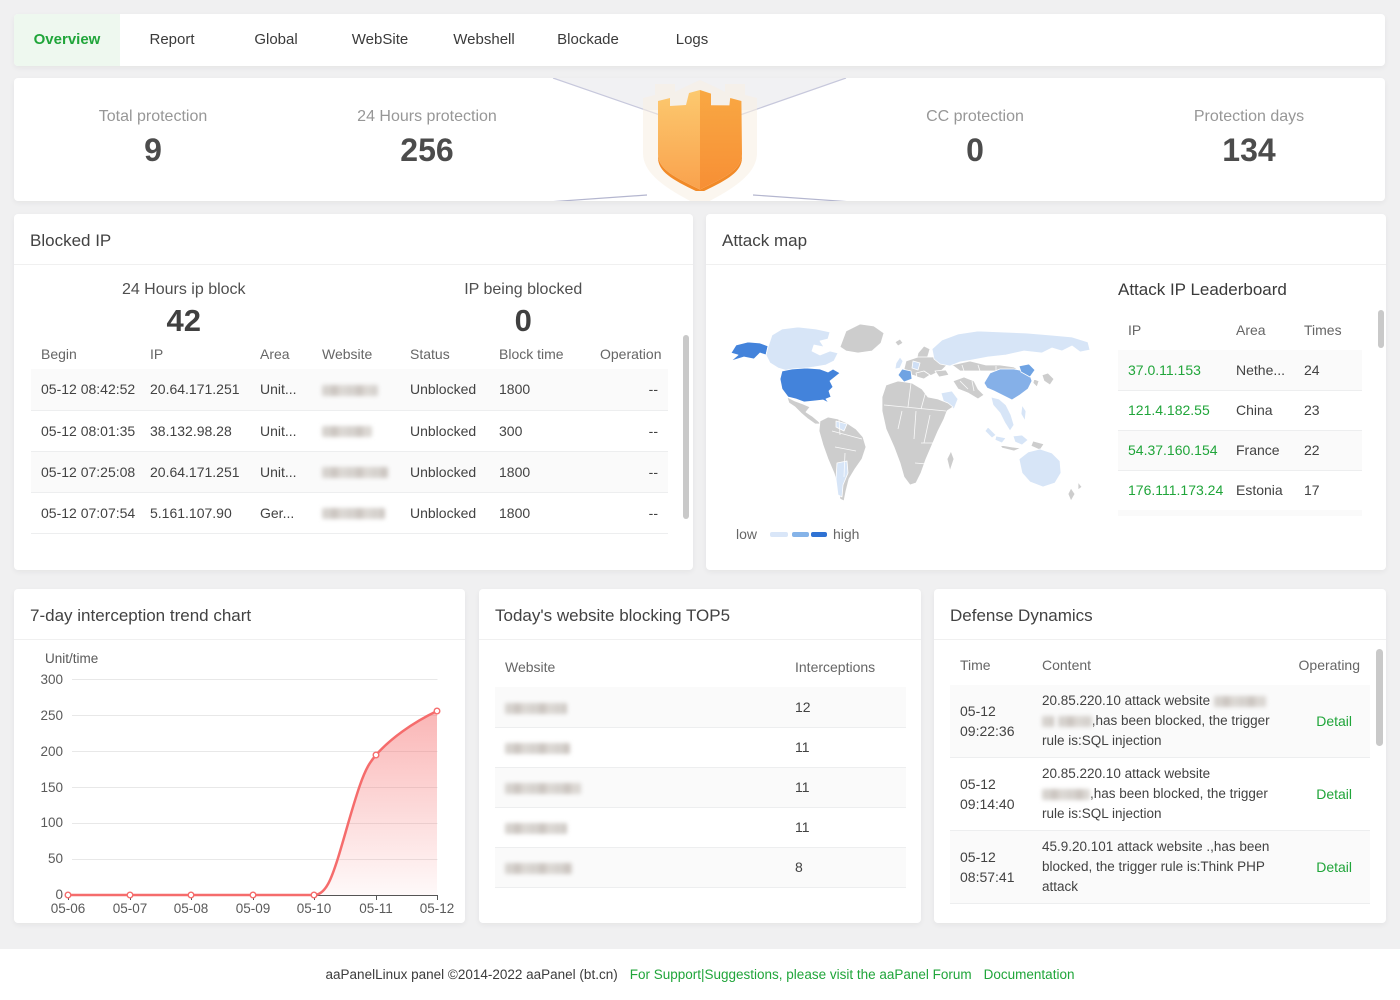 The image size is (1400, 1000). Describe the element at coordinates (51, 679) in the screenshot. I see `svg-text: 300` at that location.